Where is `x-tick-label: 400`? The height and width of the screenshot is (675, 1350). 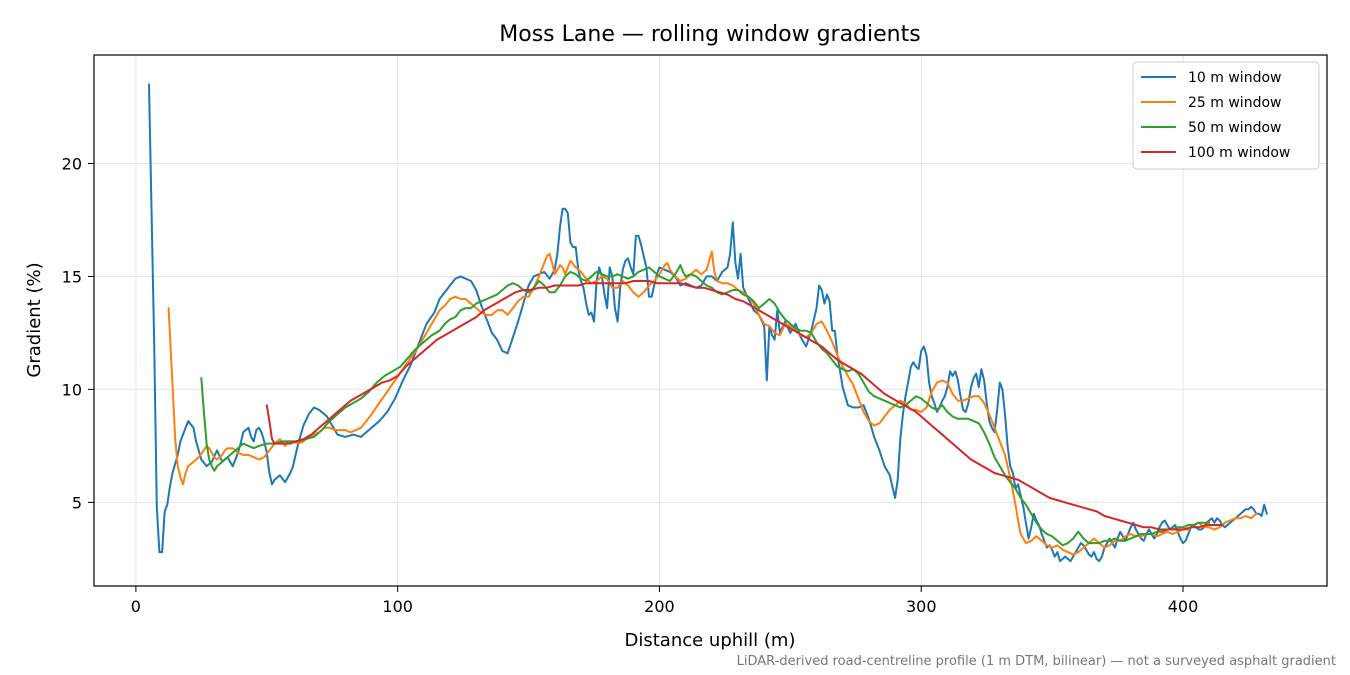
x-tick-label: 400 is located at coordinates (1183, 606).